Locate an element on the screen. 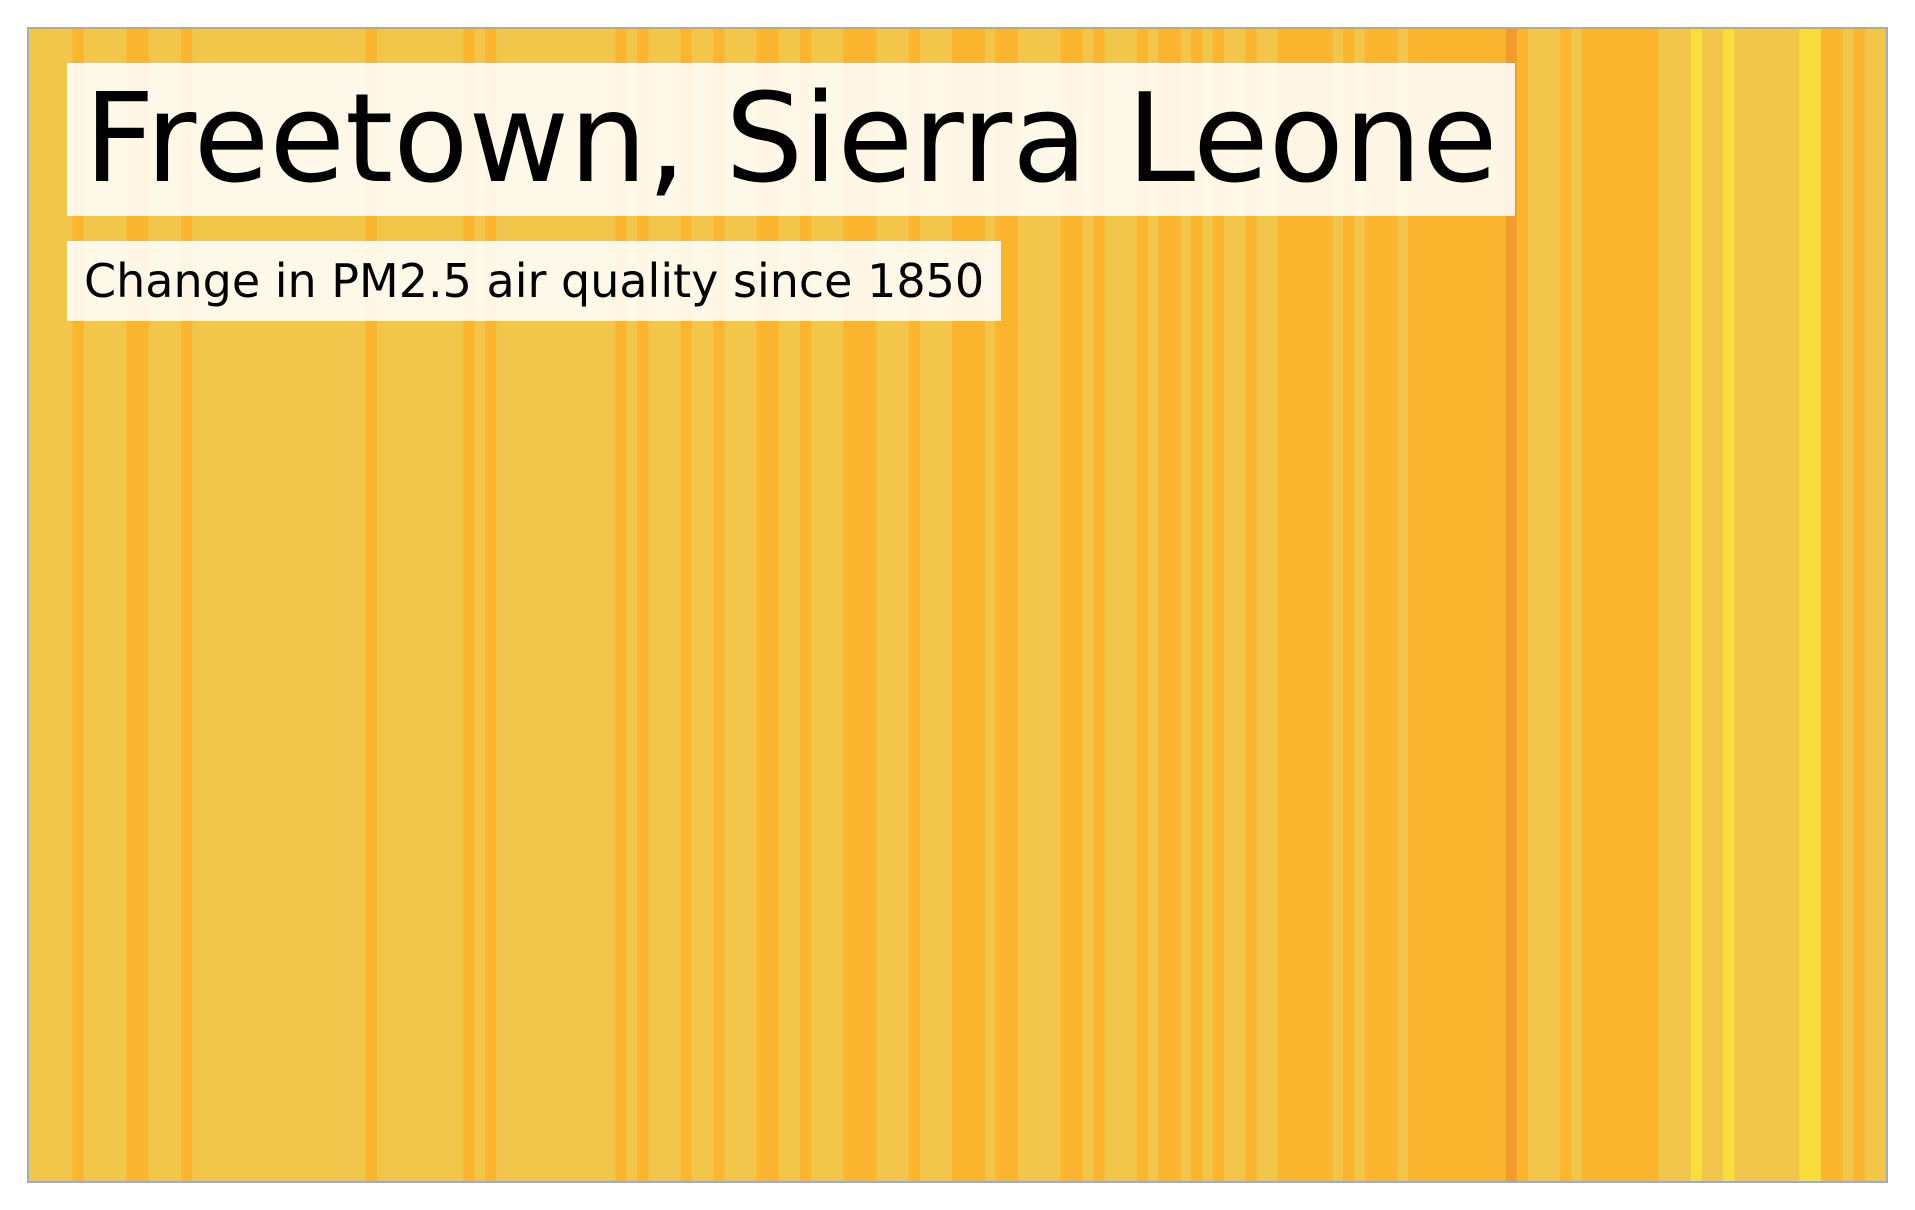 This screenshot has width=1915, height=1210. stripe-2015-2017 is located at coordinates (1831, 605).